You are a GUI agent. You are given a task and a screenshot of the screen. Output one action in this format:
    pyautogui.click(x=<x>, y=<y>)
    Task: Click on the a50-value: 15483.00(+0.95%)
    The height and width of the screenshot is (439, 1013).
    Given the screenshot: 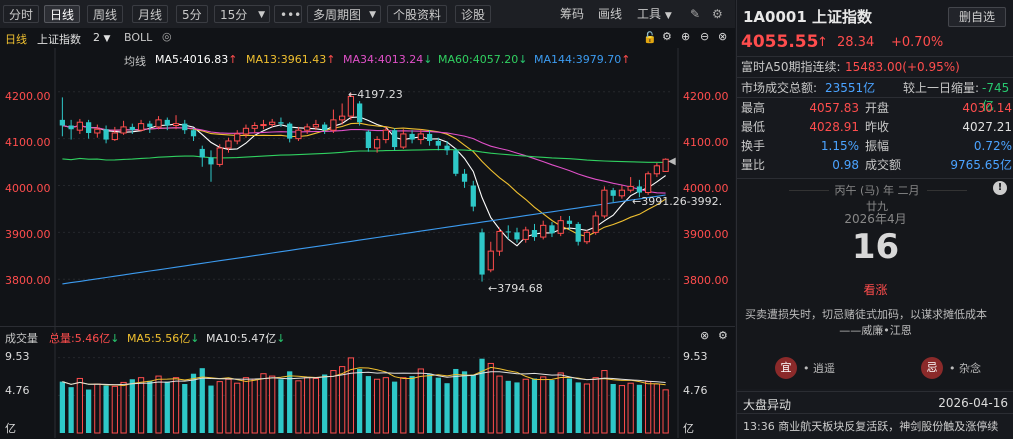 What is the action you would take?
    pyautogui.click(x=902, y=67)
    